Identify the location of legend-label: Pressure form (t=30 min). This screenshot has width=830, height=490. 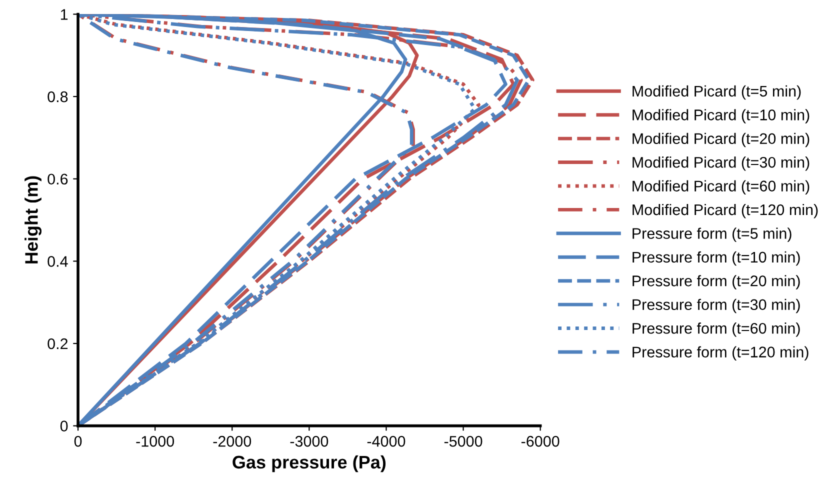
(716, 306).